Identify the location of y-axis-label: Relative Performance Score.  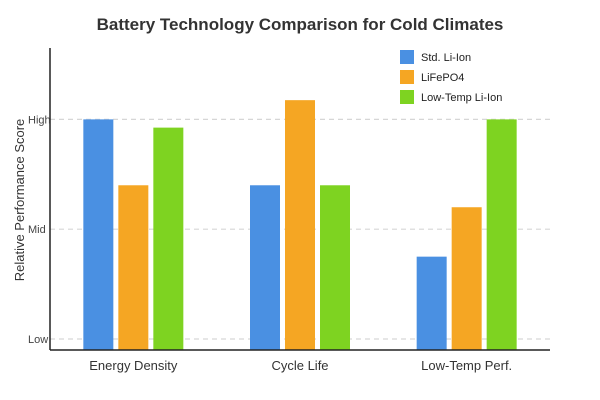
(19, 200).